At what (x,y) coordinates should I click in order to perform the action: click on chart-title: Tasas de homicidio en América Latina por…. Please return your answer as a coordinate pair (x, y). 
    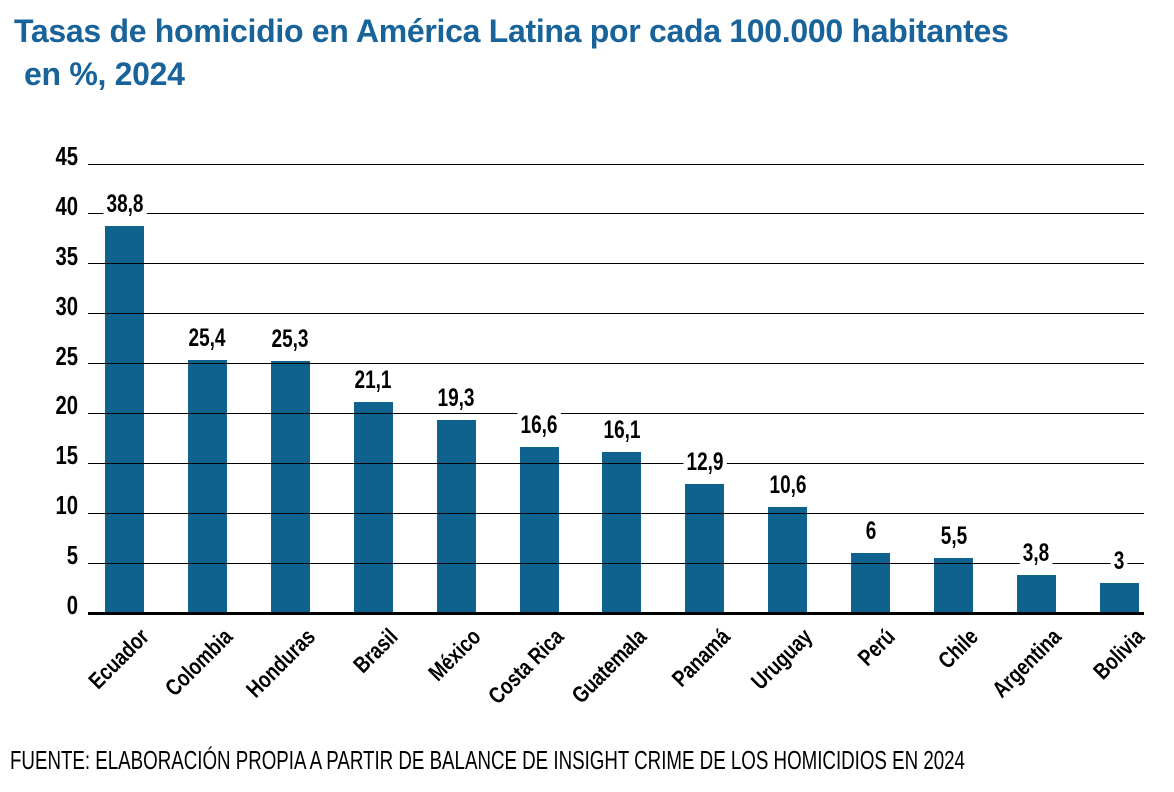
    Looking at the image, I should click on (511, 53).